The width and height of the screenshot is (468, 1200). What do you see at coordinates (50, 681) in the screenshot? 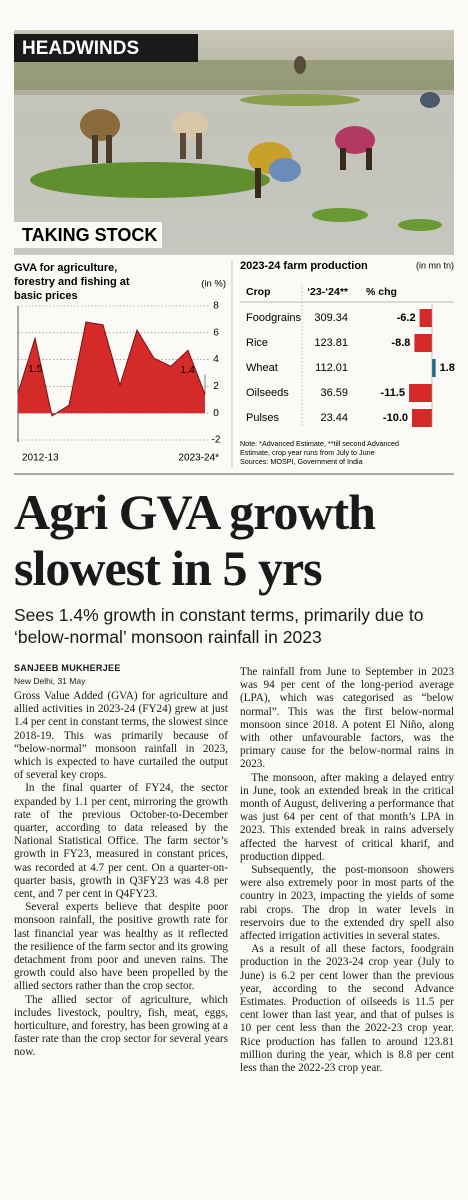
I see `dateline: New Delhi, 31 May` at bounding box center [50, 681].